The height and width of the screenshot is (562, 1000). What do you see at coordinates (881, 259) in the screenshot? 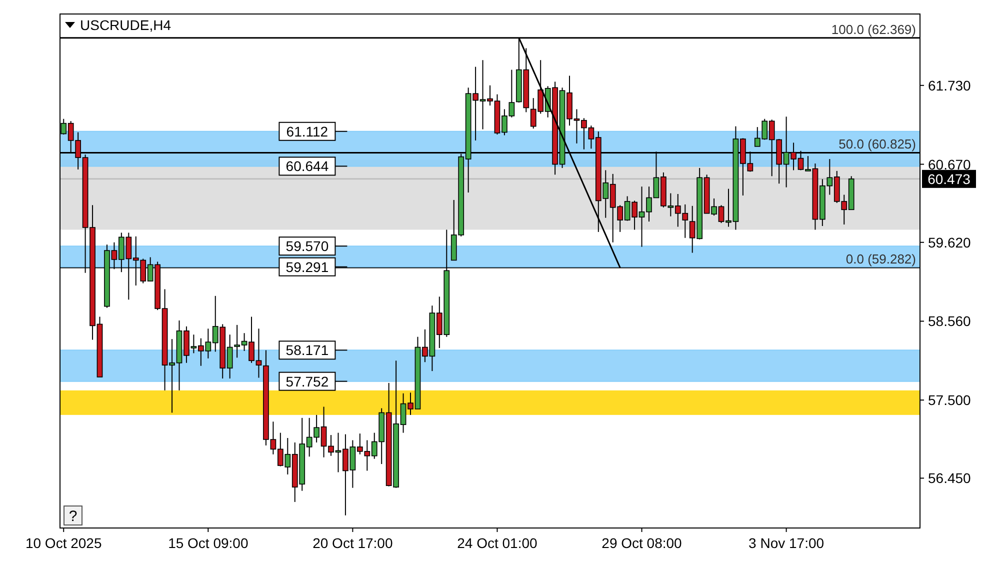
I see `ref-line-label: 0.0 (59.282)` at bounding box center [881, 259].